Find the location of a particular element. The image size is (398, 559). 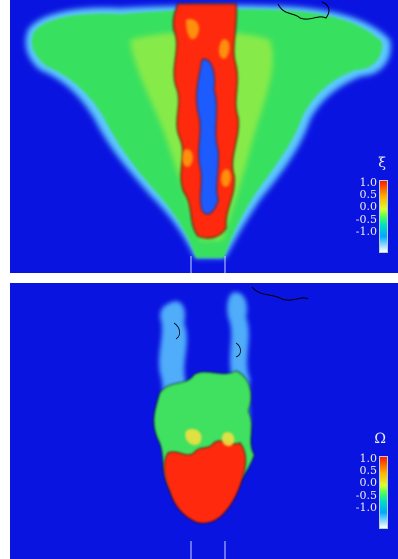

colorbar-xi: ξ 1.0 0.5 0.0 -0.5 -1.0 is located at coordinates (372, 205).